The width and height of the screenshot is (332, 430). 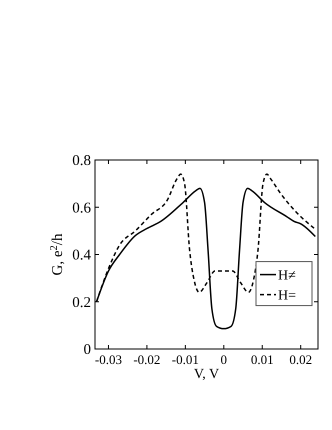 What do you see at coordinates (207, 374) in the screenshot?
I see `x-axis-title: V, V` at bounding box center [207, 374].